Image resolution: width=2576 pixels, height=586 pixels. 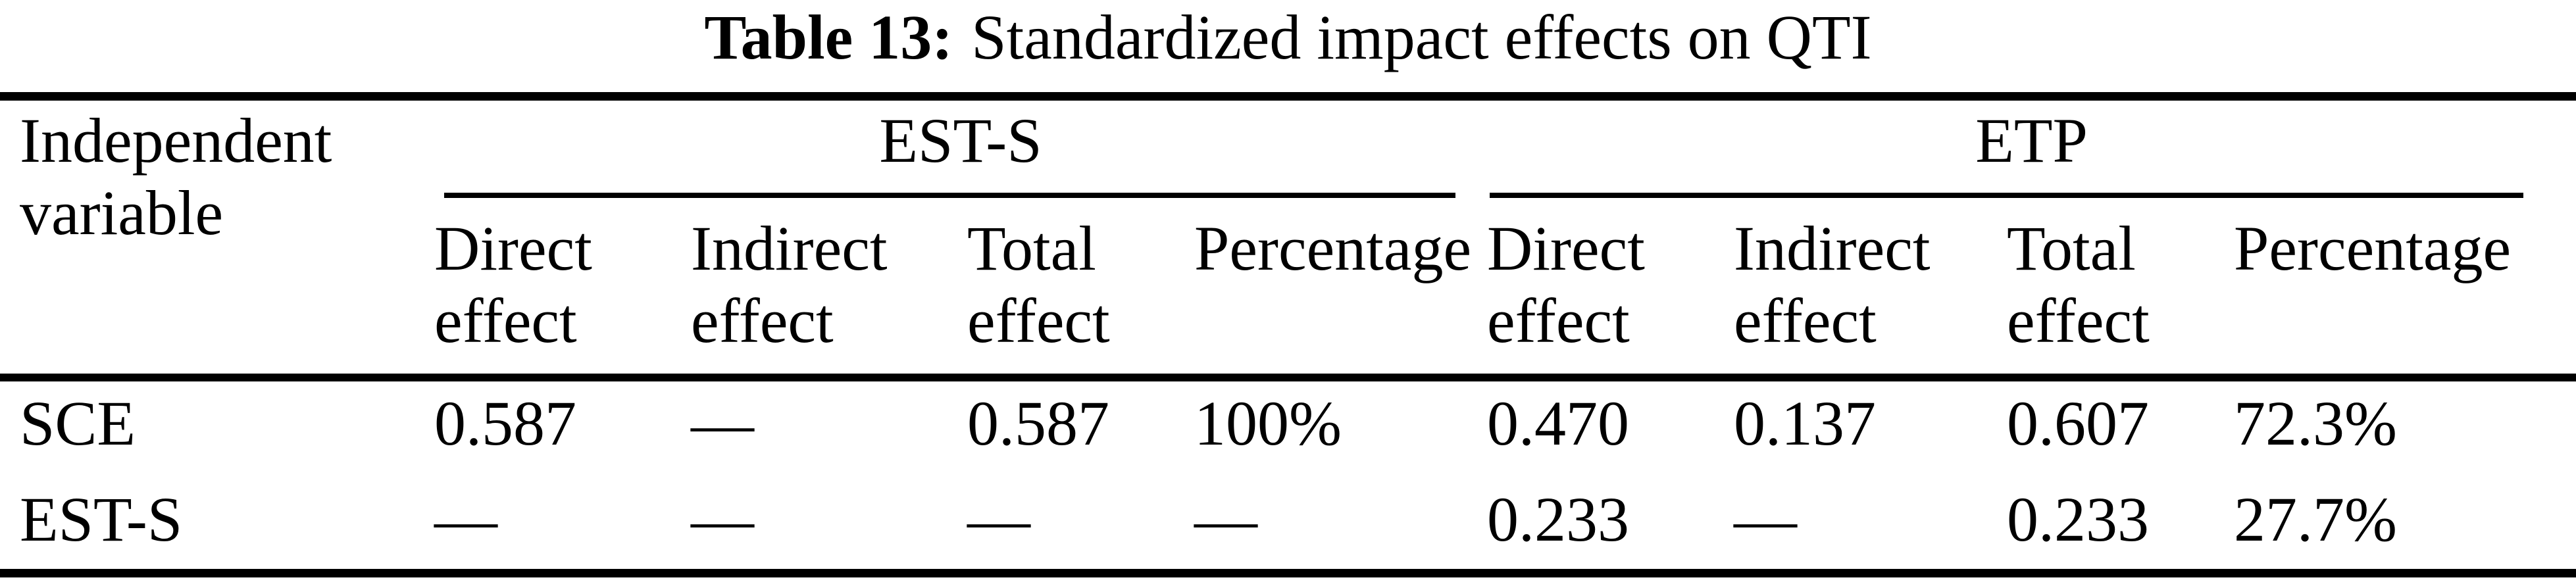 I want to click on col-header-est-s-percentage: Percentage, so click(x=1333, y=248).